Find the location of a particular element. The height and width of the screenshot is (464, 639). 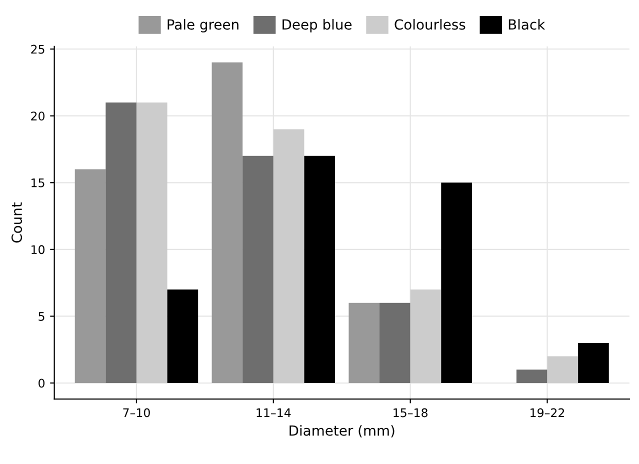

legend-label: Black is located at coordinates (527, 24).